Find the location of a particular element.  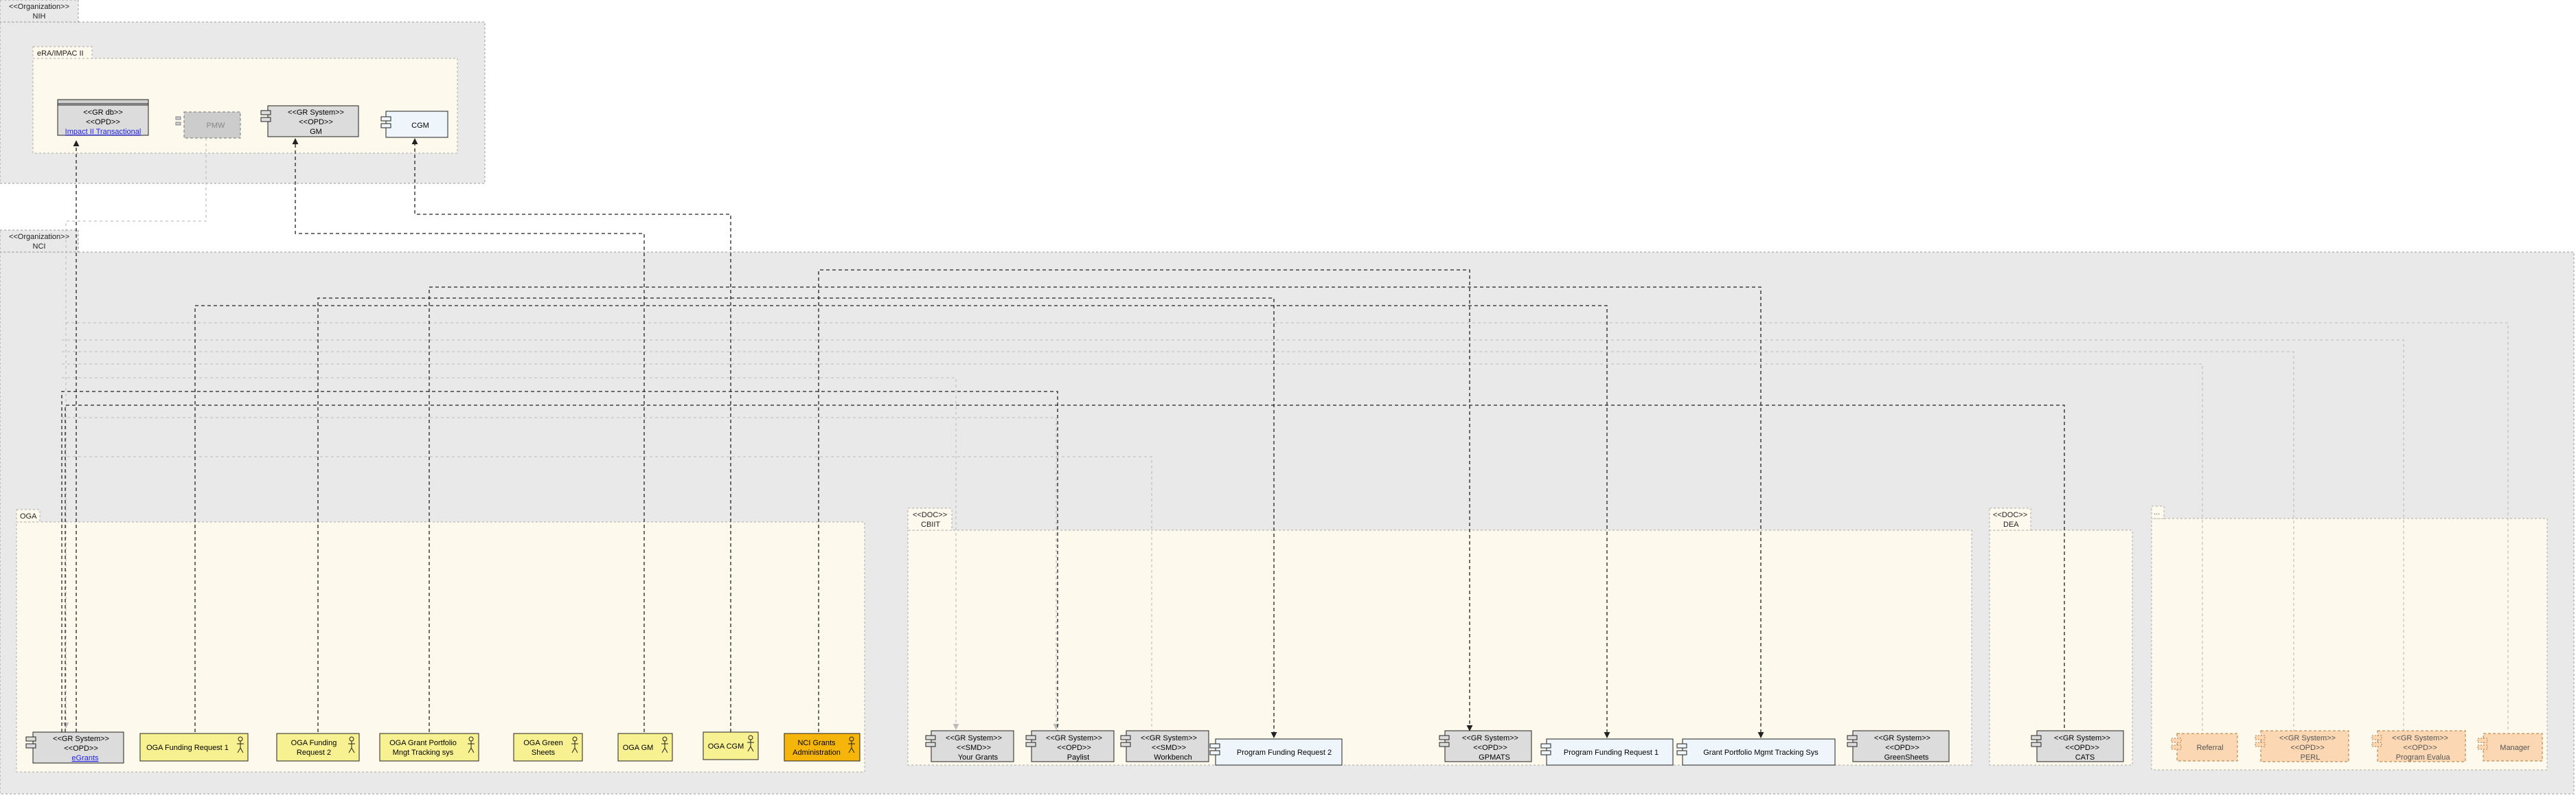

cats-system: <<GR System>> <<OPD>> CATS is located at coordinates (2077, 746).